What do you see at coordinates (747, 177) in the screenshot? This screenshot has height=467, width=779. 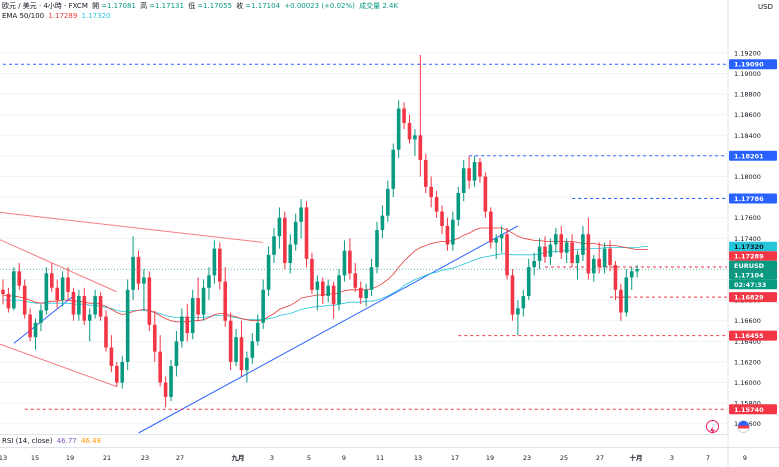 I see `y-tick-label: 1.18000` at bounding box center [747, 177].